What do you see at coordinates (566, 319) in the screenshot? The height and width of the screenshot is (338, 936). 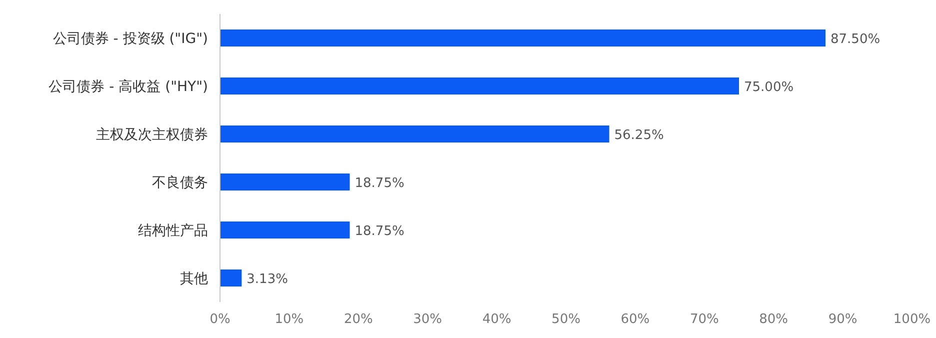 I see `x-tick-label: 50%` at bounding box center [566, 319].